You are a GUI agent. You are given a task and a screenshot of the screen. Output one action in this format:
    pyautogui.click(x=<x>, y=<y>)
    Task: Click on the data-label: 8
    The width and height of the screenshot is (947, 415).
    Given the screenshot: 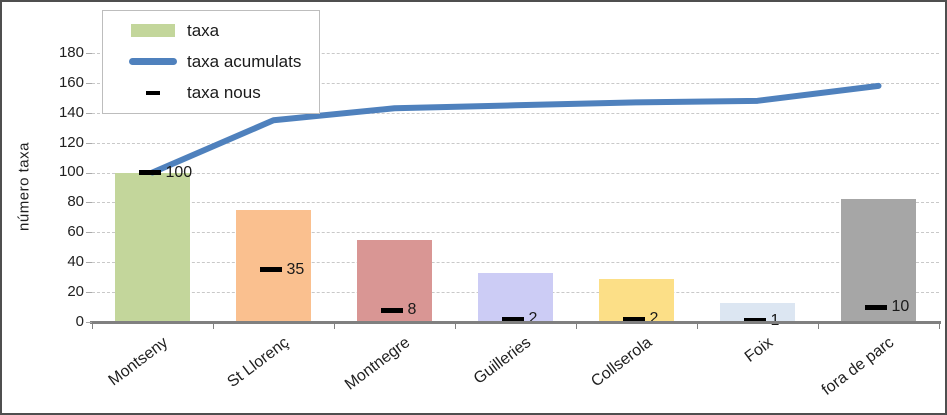 What is the action you would take?
    pyautogui.click(x=412, y=310)
    